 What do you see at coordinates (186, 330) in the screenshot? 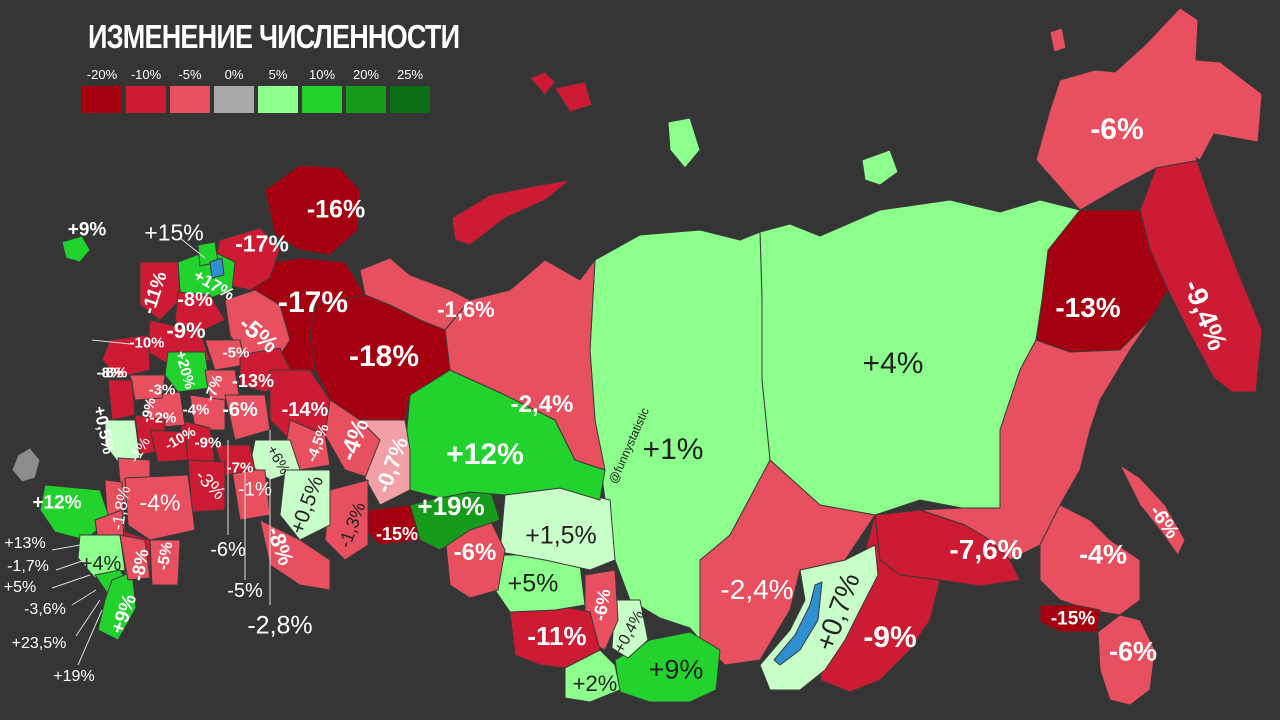
I see `value-label-tver: -9%` at bounding box center [186, 330].